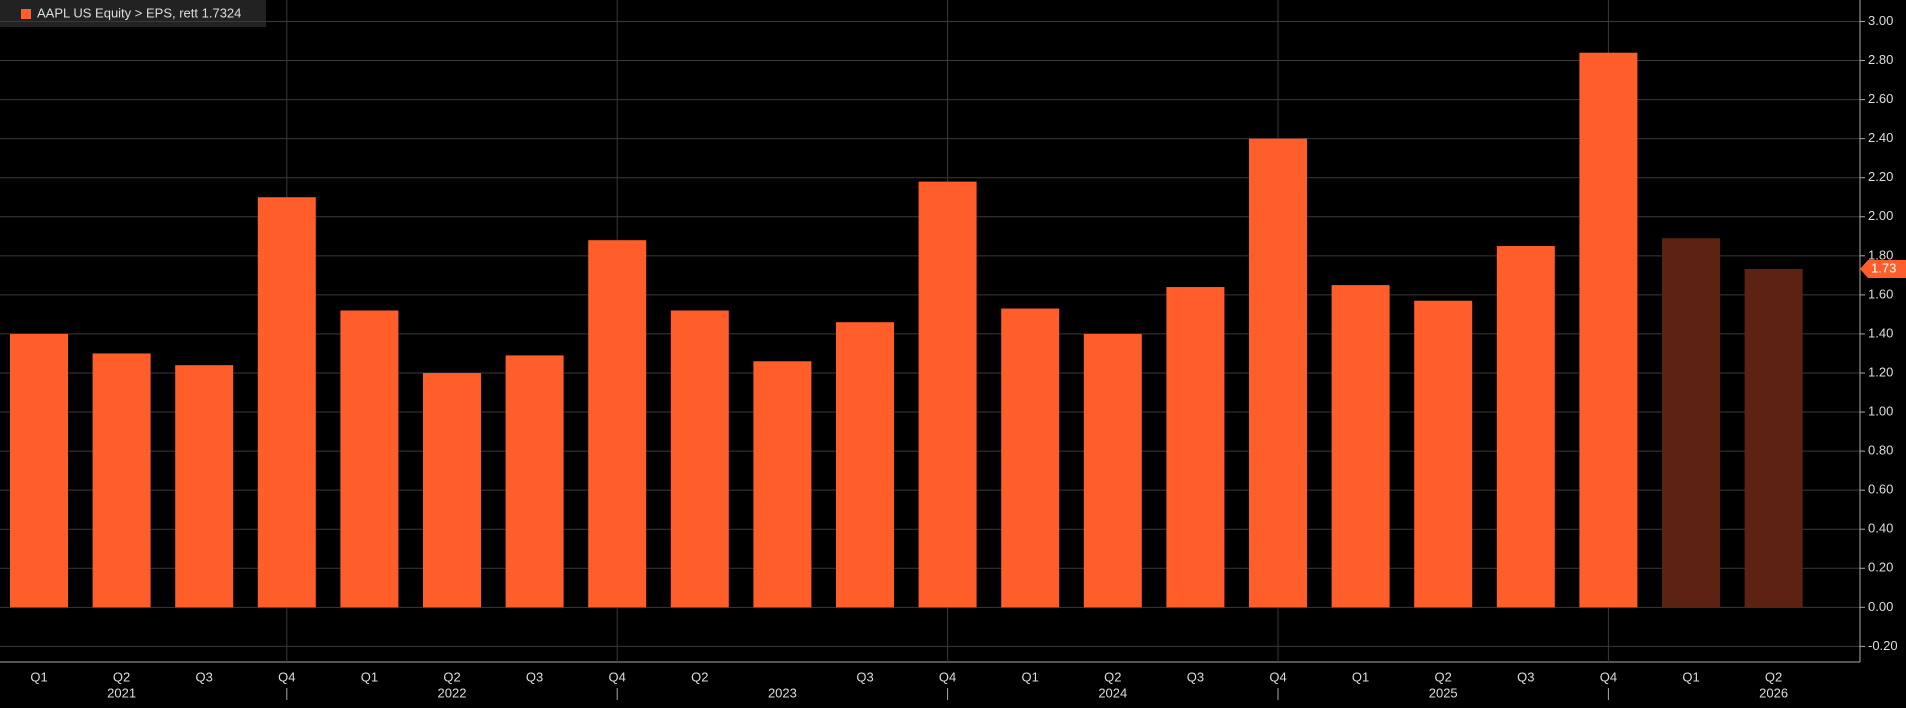  I want to click on y-tick-label: 1.20, so click(1880, 371).